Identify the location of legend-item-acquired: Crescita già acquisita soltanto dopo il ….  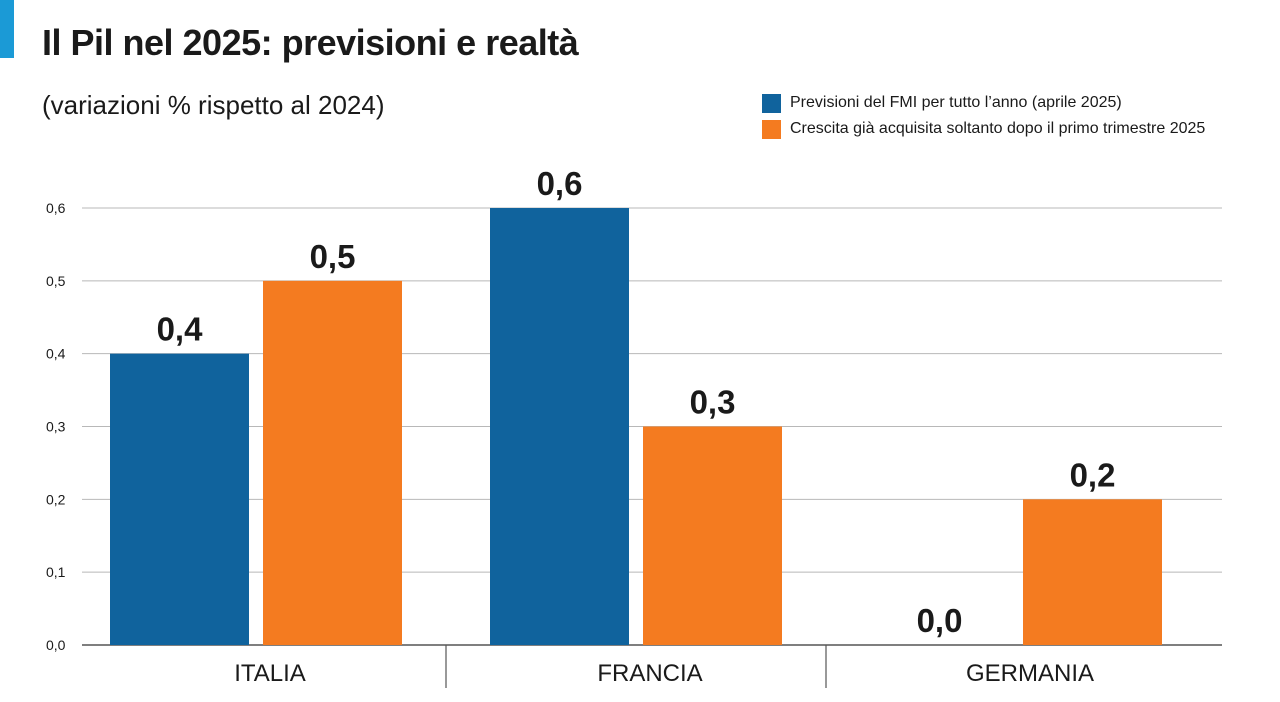
(983, 129).